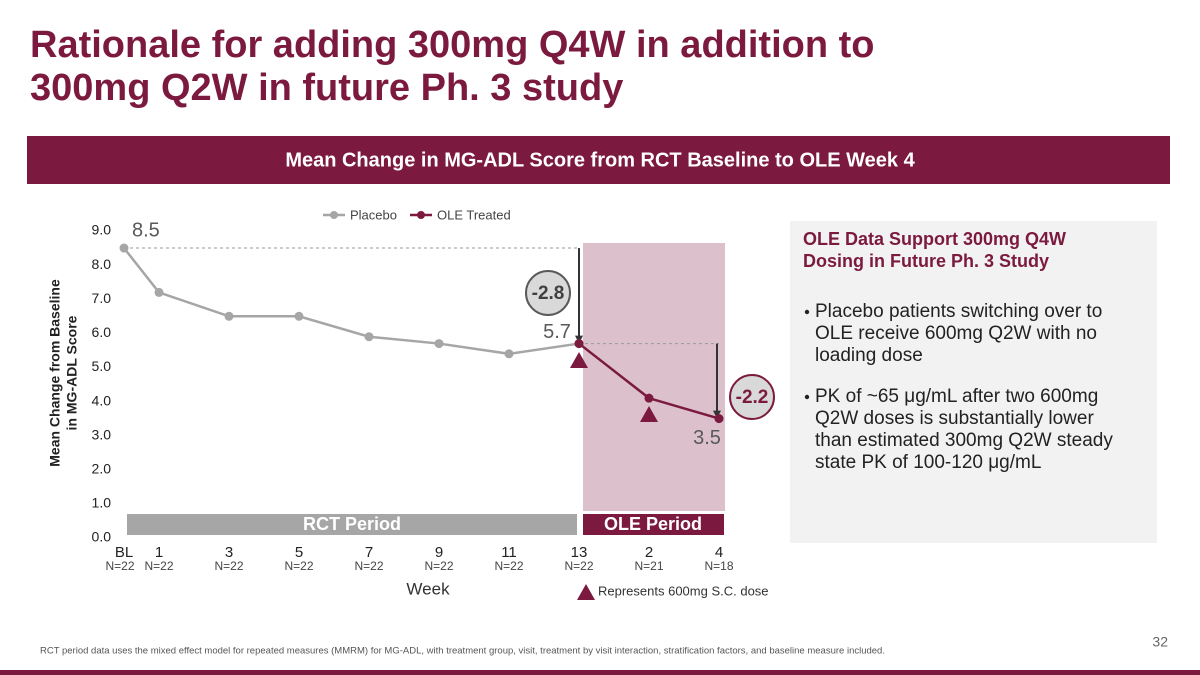 The image size is (1200, 675). I want to click on x-tick-label: 13, so click(579, 552).